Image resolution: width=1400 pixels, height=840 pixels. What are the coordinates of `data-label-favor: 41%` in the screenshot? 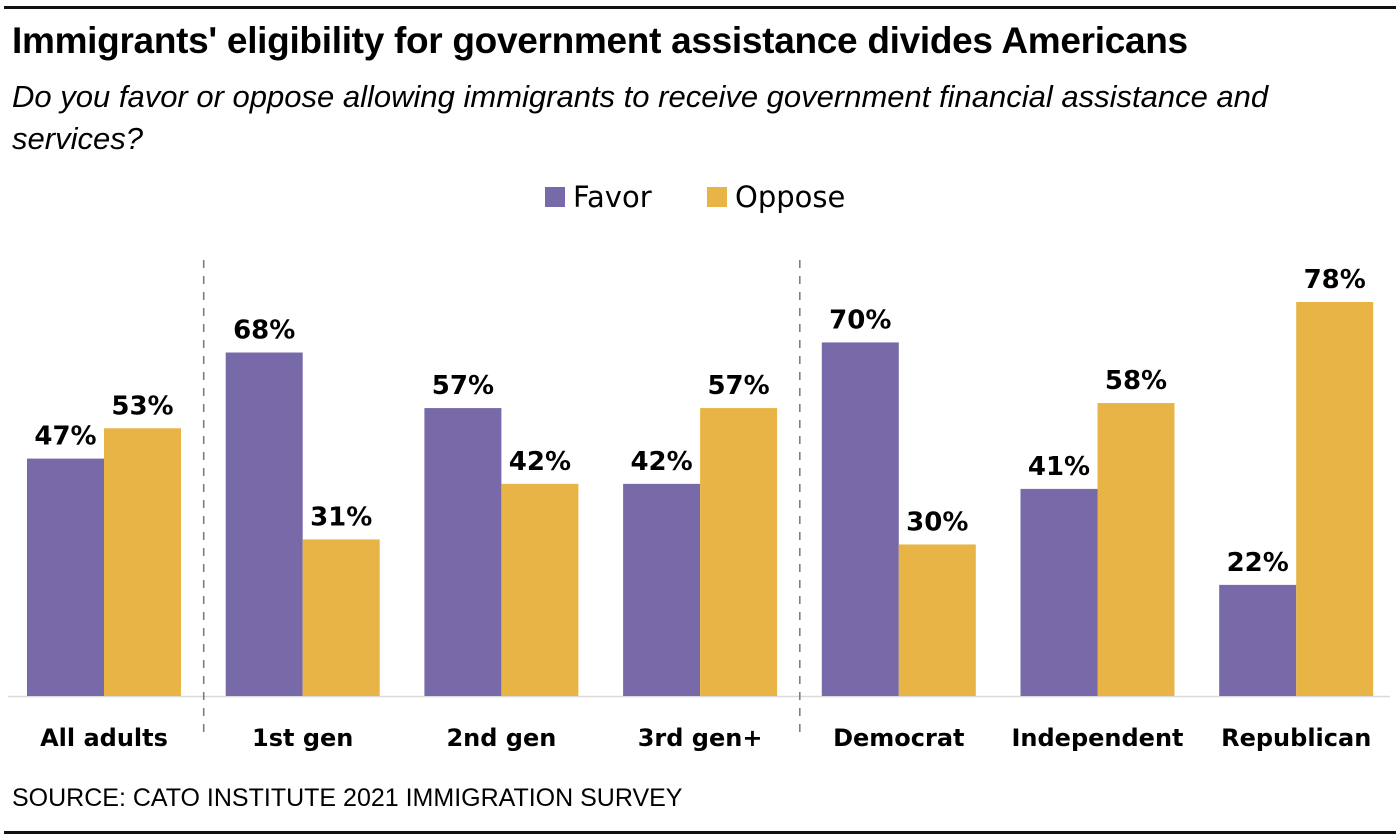 It's located at (1059, 467).